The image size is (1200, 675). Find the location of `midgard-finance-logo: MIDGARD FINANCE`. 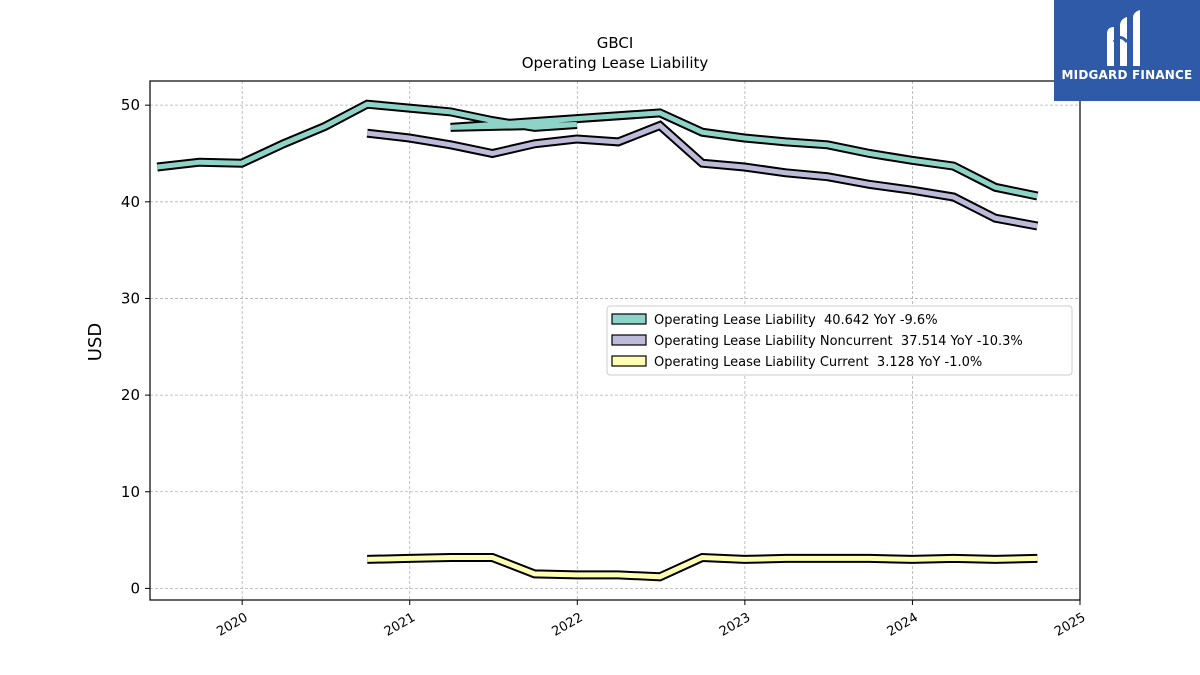

midgard-finance-logo: MIDGARD FINANCE is located at coordinates (1127, 50).